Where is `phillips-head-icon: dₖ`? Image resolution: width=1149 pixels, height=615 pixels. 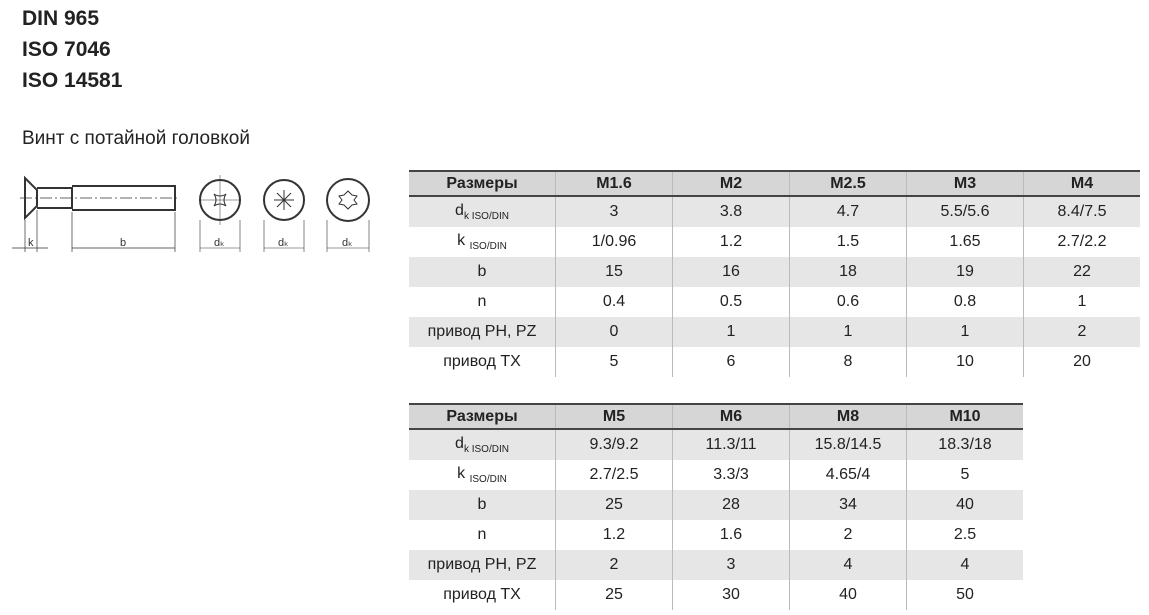
phillips-head-icon: dₖ is located at coordinates (220, 213).